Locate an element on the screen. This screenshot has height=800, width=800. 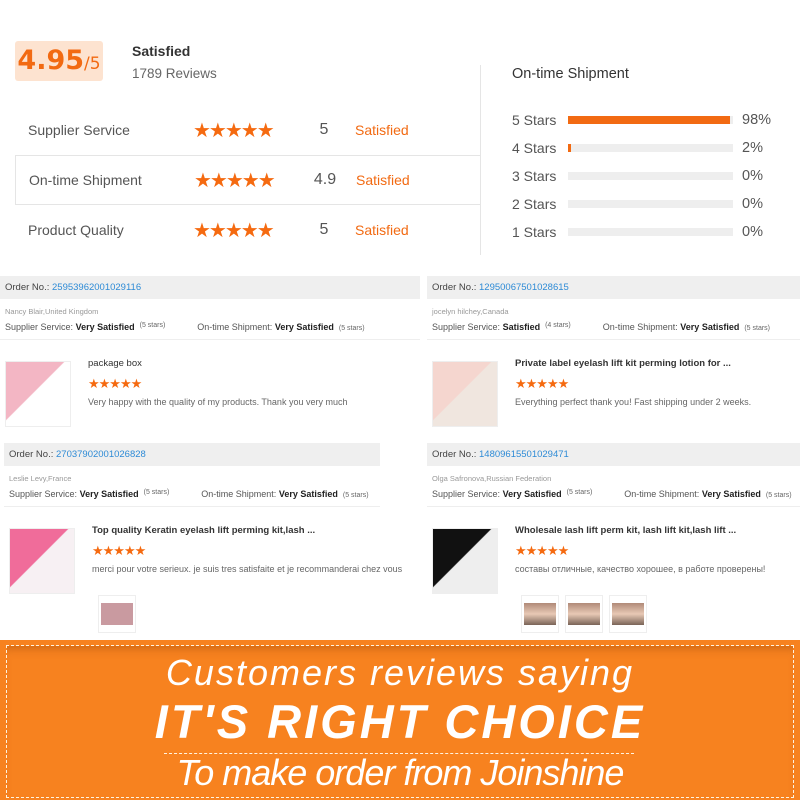
product-title: package box is located at coordinates (115, 363).